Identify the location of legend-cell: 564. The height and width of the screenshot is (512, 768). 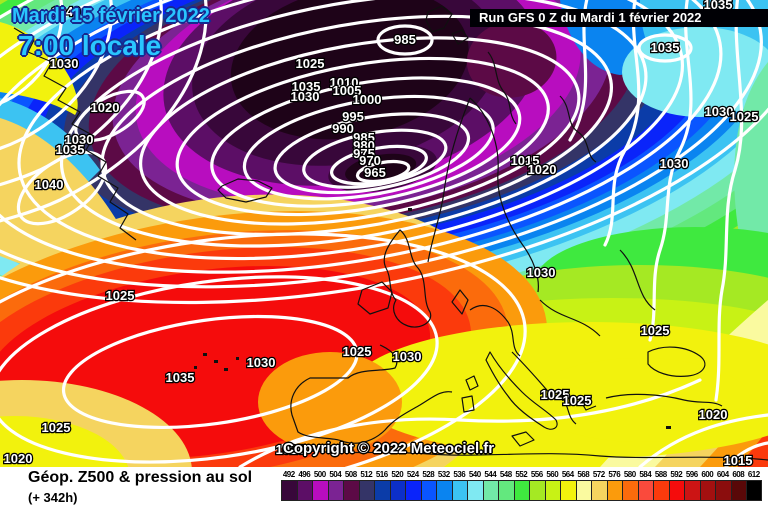
(568, 485).